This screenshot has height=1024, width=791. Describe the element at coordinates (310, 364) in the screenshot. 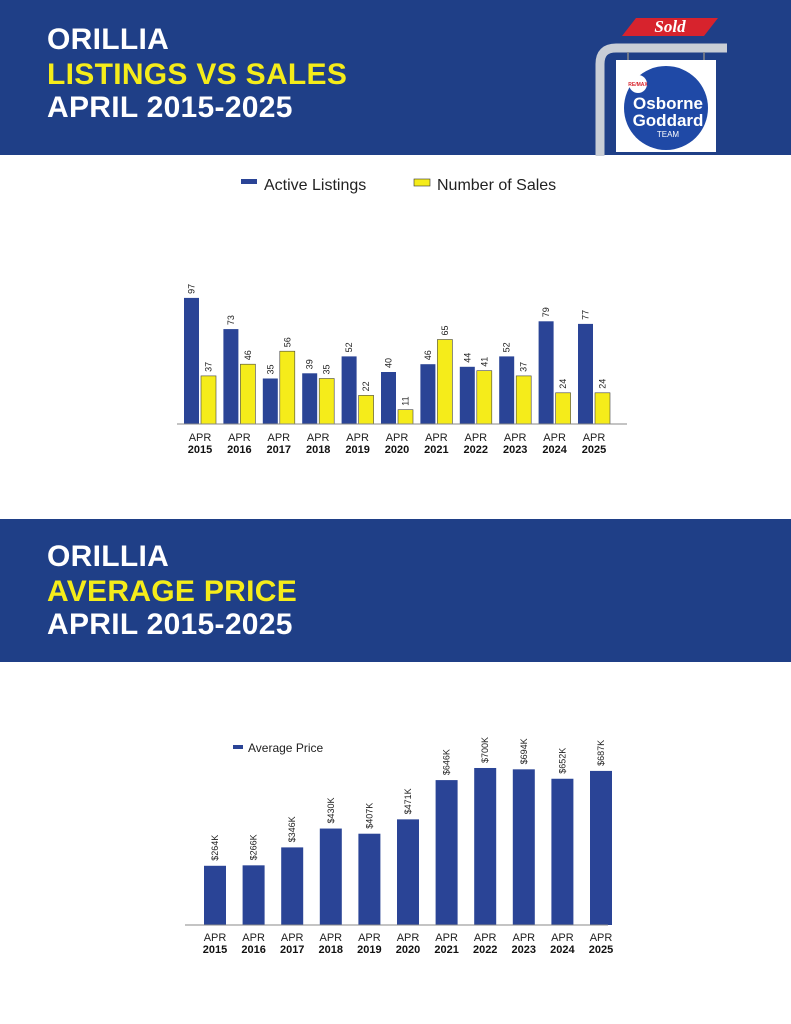

I see `active-listings-label-2018: 39` at that location.